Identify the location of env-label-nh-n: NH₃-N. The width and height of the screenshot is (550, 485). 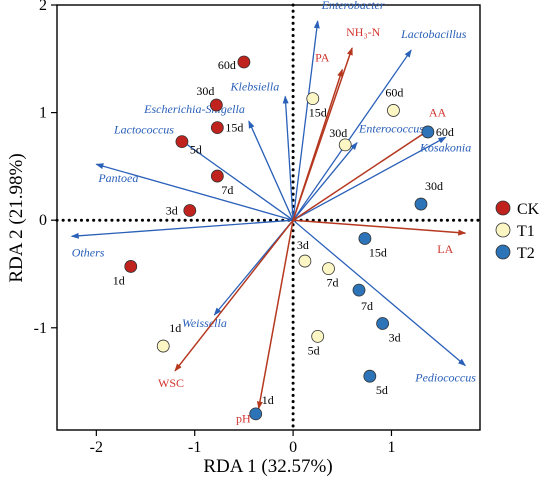
(363, 32).